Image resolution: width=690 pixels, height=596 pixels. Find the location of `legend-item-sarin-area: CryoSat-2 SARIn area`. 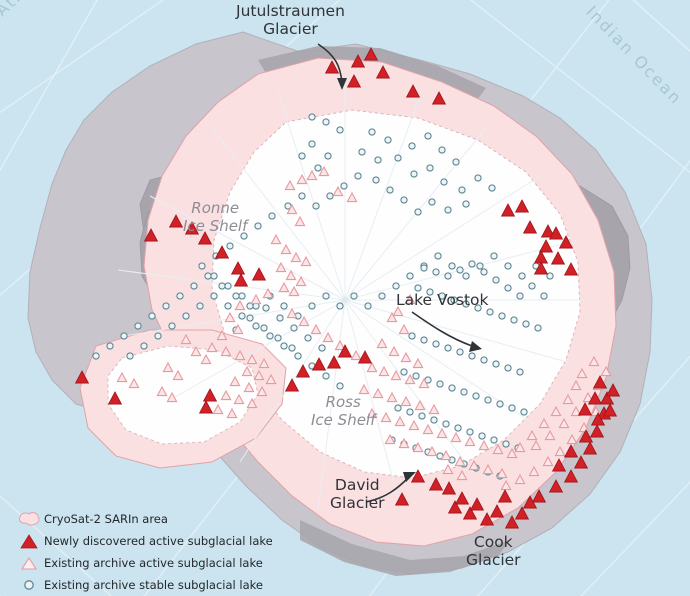

legend-item-sarin-area: CryoSat-2 SARIn area is located at coordinates (134, 518).